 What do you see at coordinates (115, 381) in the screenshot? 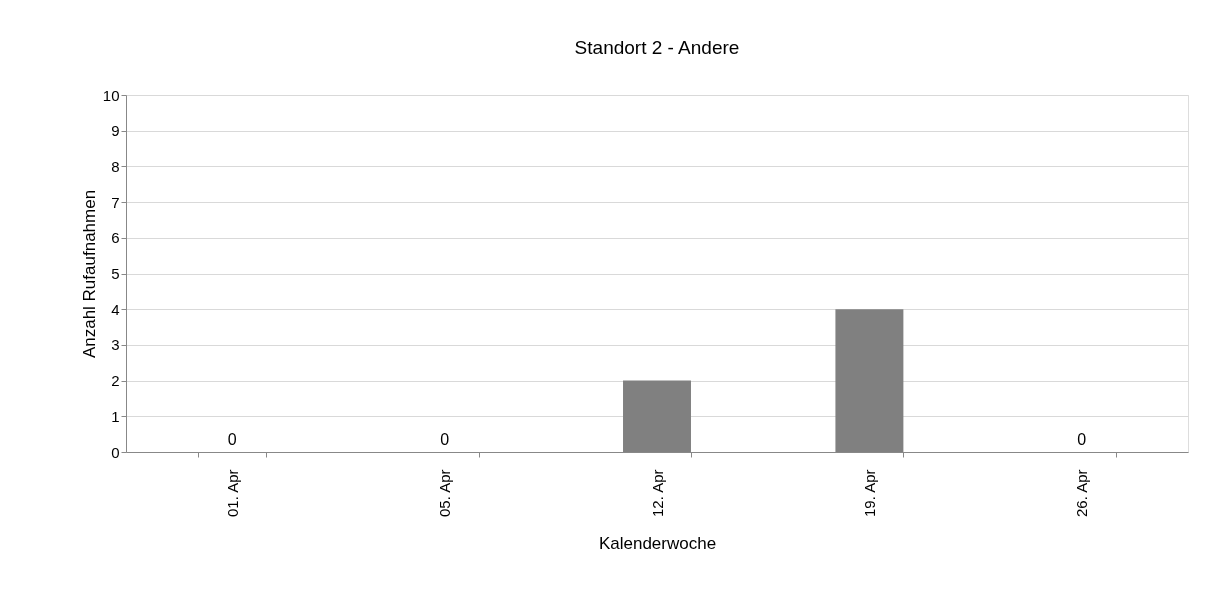
I see `y-tick-label: 2` at bounding box center [115, 381].